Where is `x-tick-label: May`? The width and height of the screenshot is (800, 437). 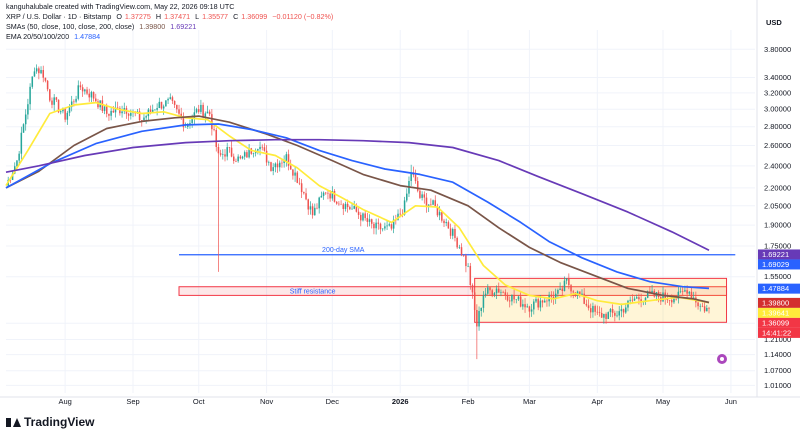 x-tick-label: May is located at coordinates (663, 401).